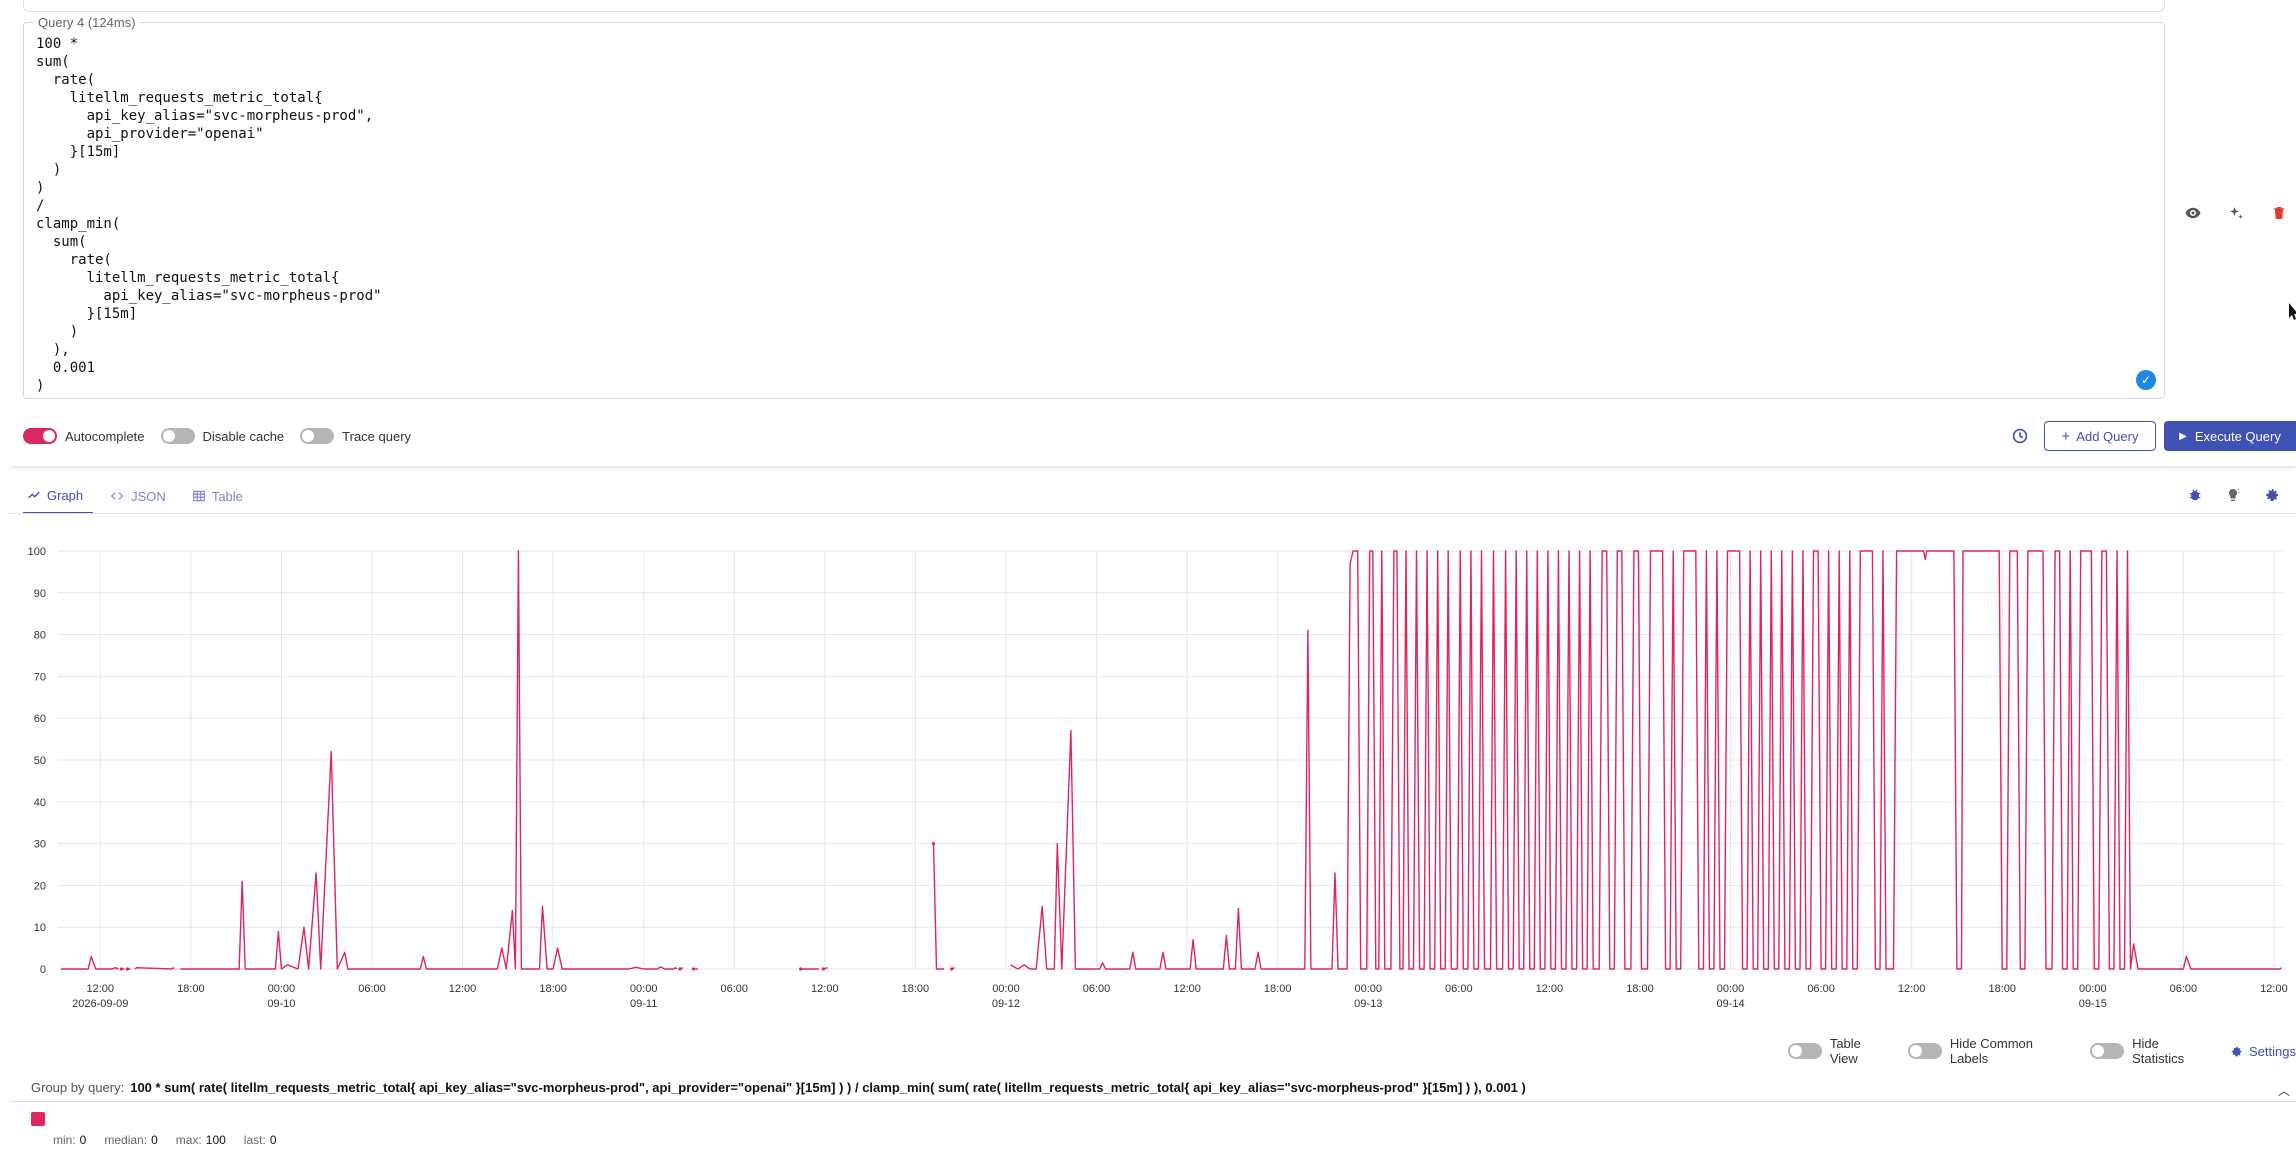 This screenshot has height=1160, width=2296. What do you see at coordinates (40, 803) in the screenshot?
I see `y-tick-label: 40` at bounding box center [40, 803].